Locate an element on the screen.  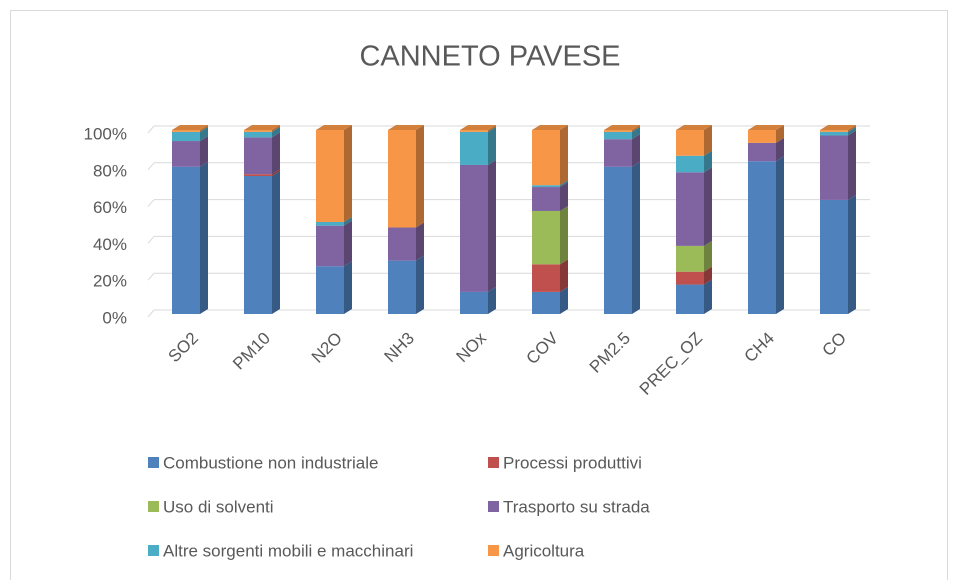
legend-label: Uso di solventi is located at coordinates (218, 506).